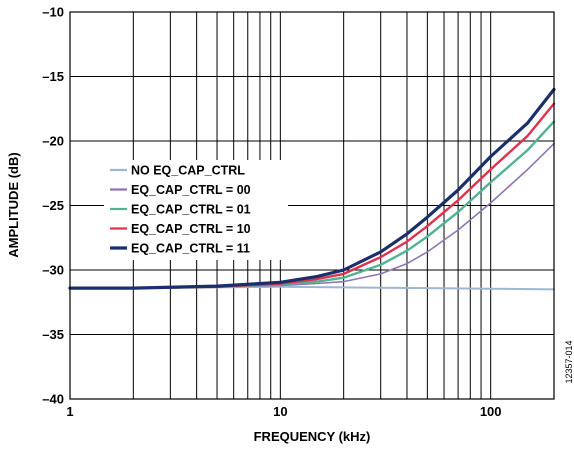 The image size is (574, 450). Describe the element at coordinates (53, 334) in the screenshot. I see `y-tick-label: –35` at that location.